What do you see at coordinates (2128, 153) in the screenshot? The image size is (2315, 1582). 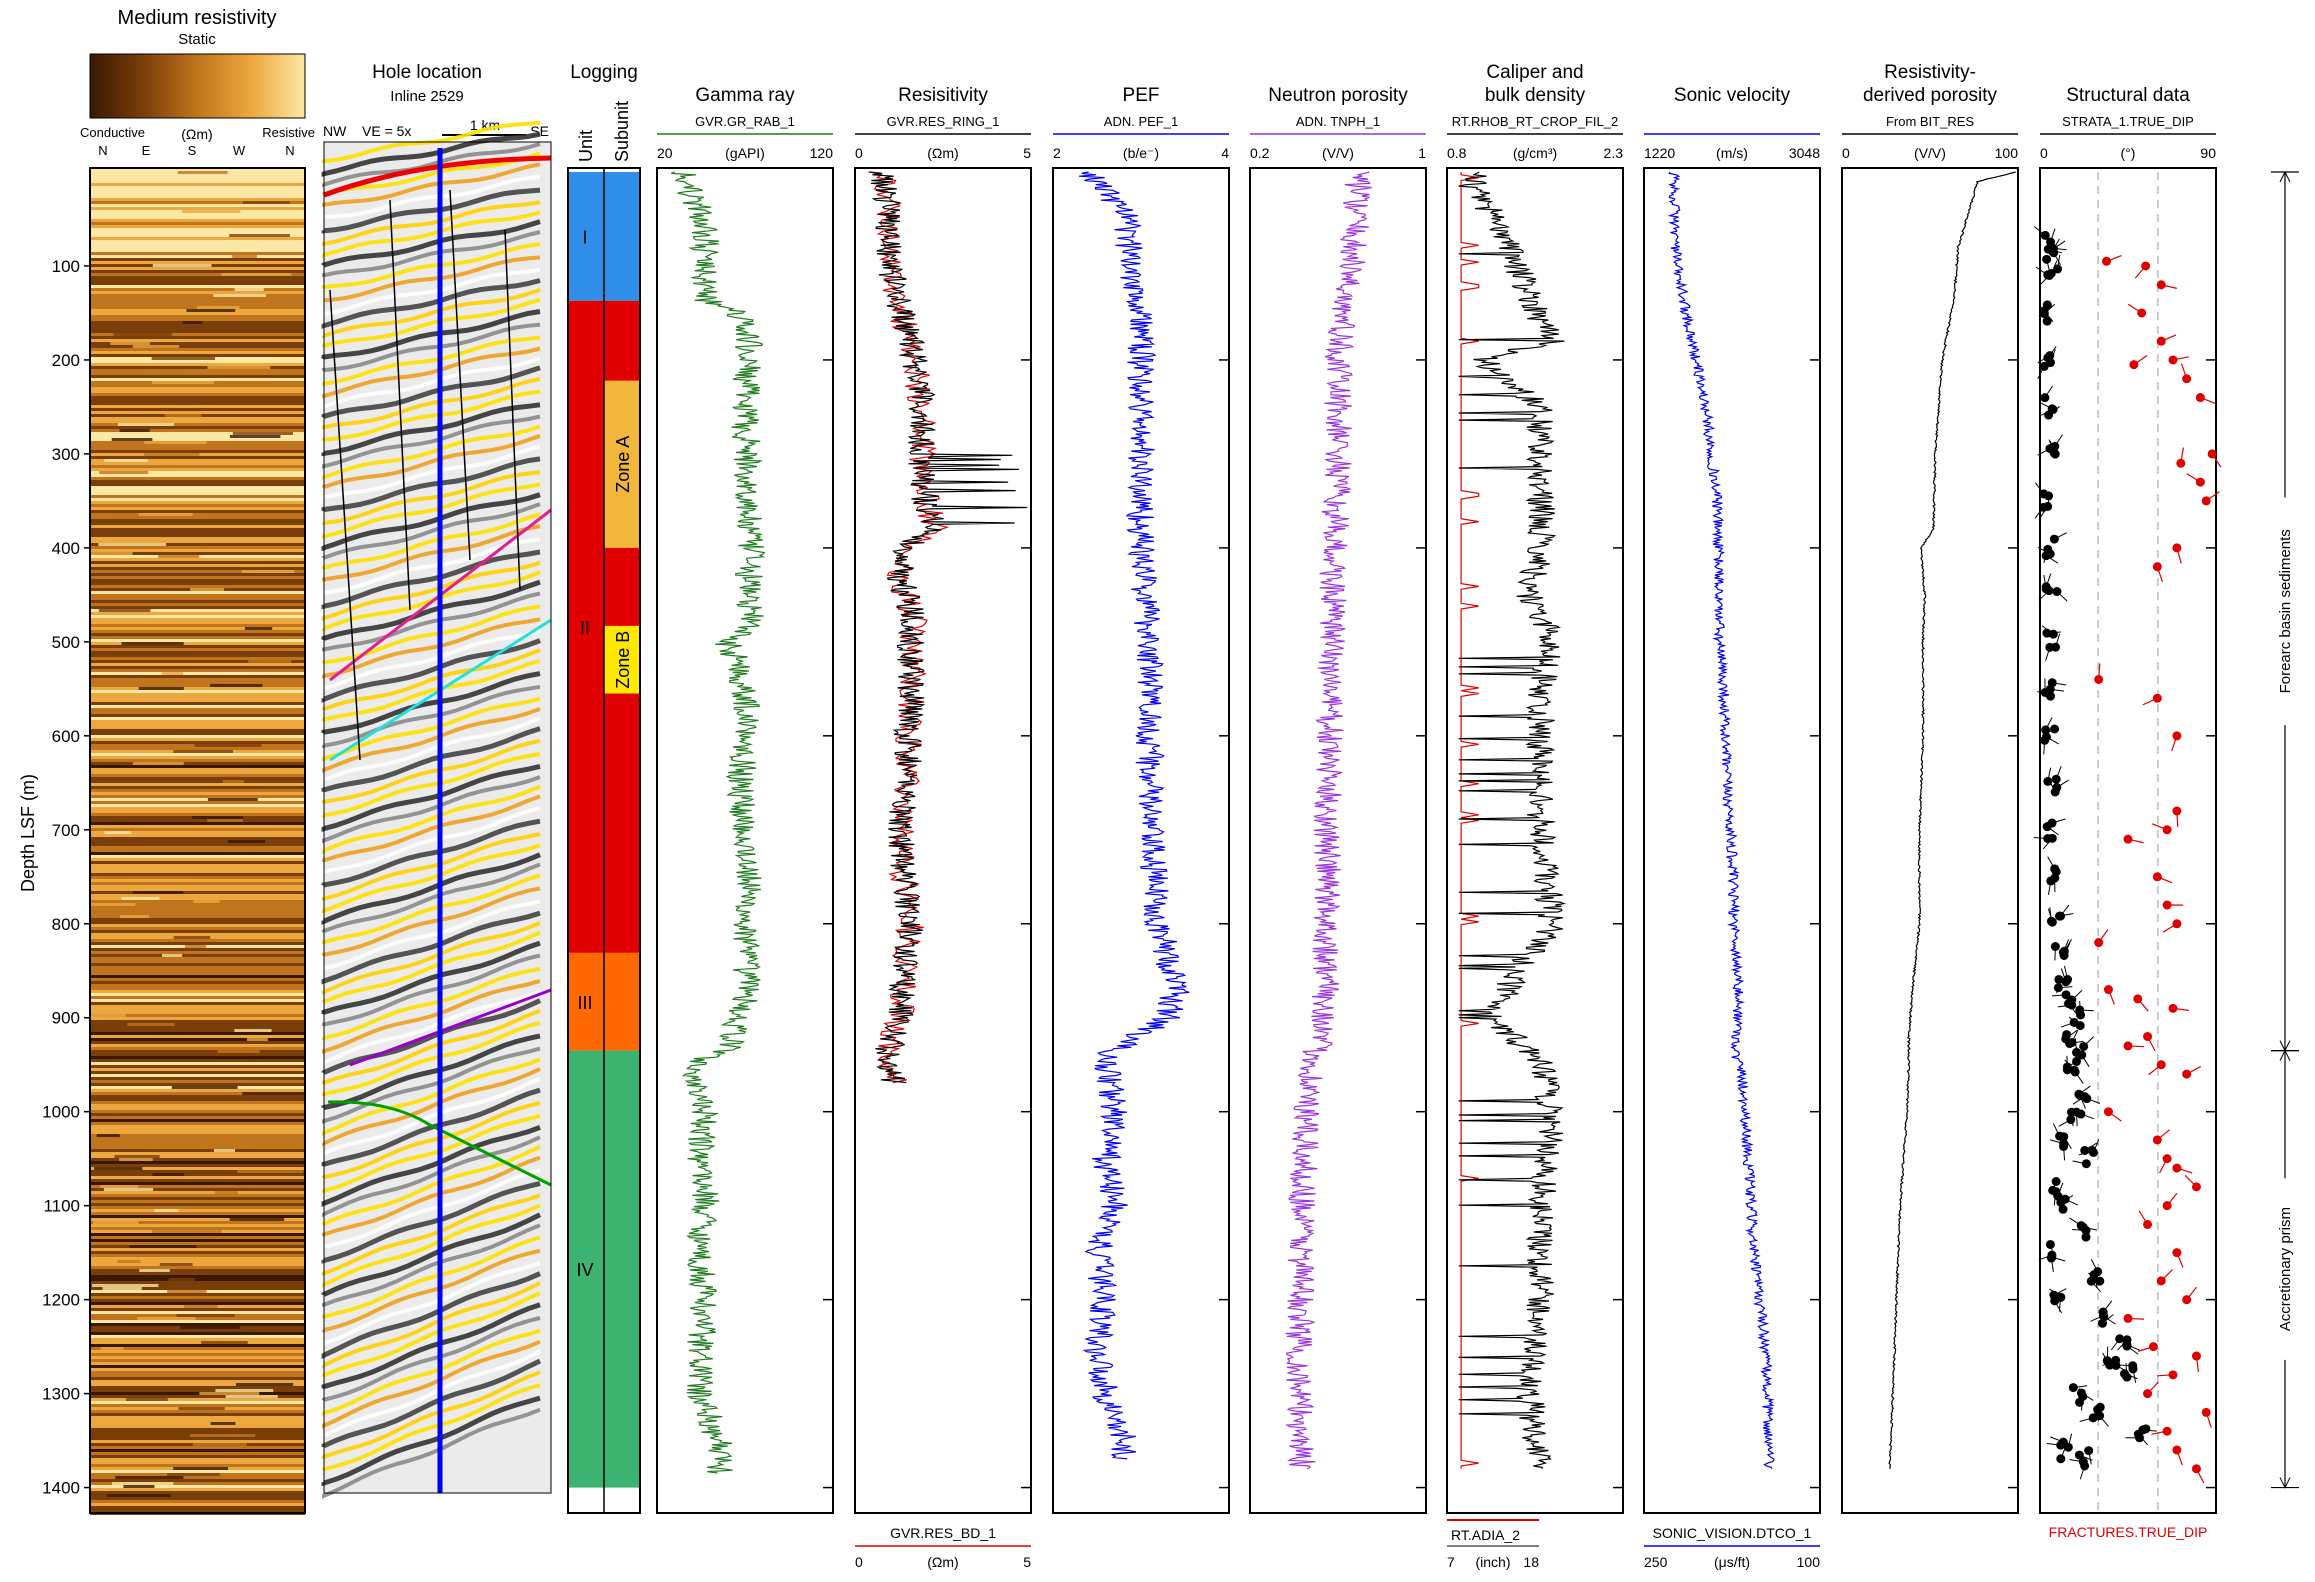 I see `track-unit: (°)` at bounding box center [2128, 153].